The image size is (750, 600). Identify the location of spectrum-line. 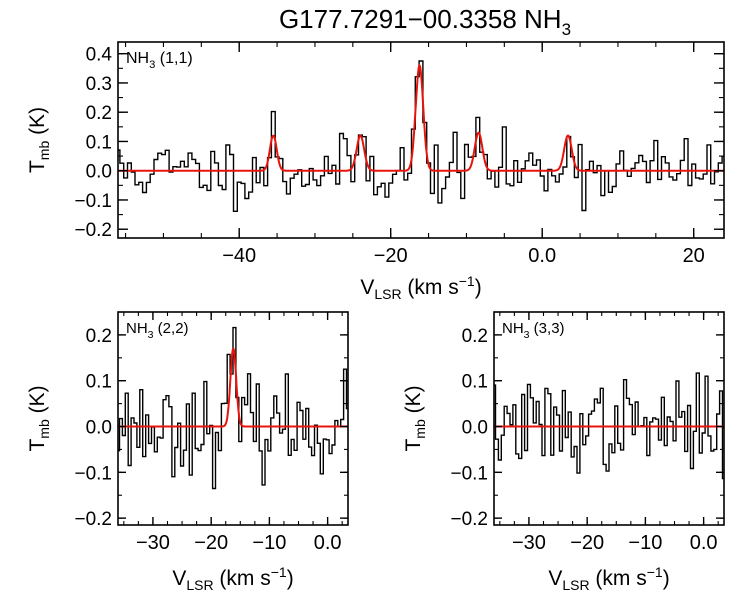
(609, 426).